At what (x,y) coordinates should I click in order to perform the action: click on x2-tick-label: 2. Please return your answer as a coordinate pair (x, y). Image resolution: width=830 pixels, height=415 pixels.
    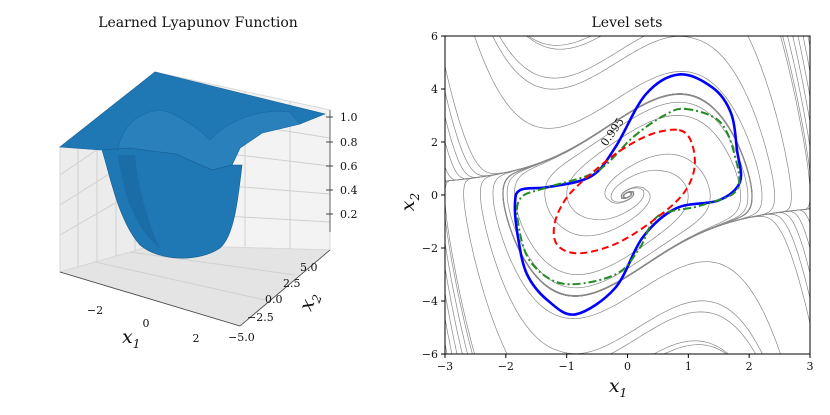
    Looking at the image, I should click on (434, 142).